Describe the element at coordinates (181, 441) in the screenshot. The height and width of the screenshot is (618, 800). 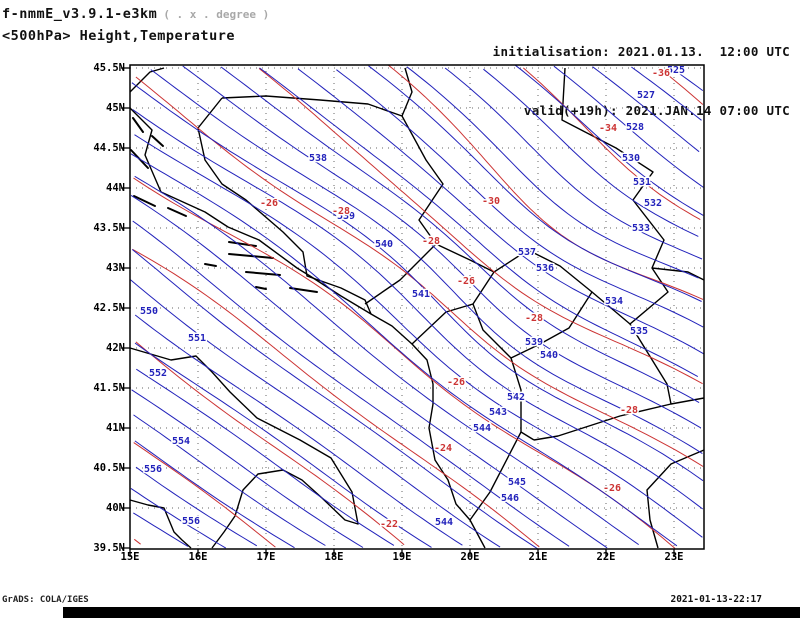
I see `height-contour-label: 554` at that location.